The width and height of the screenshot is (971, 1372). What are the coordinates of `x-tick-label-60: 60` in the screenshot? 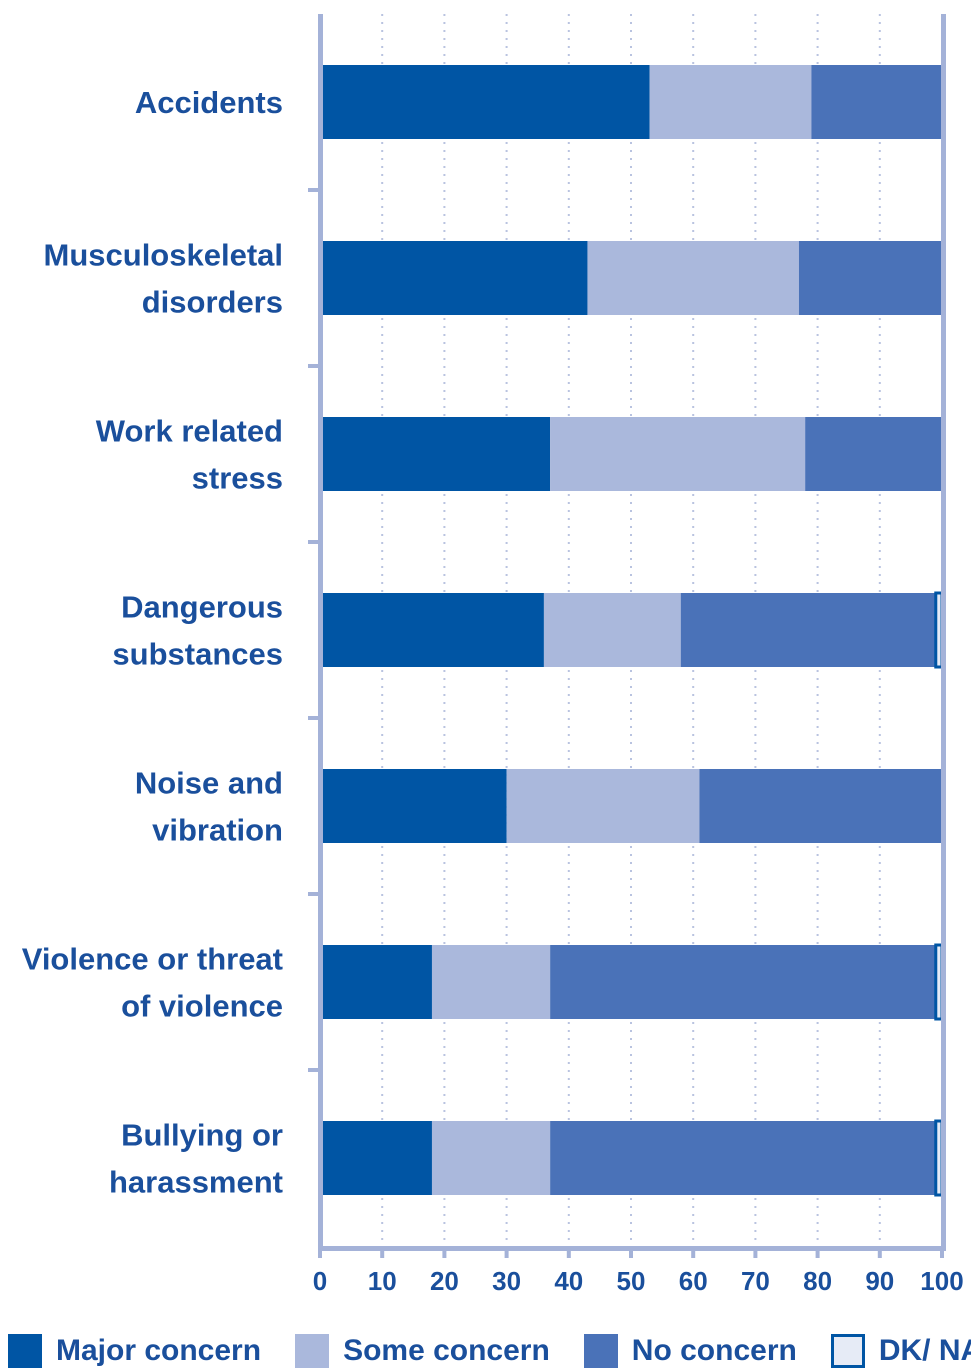 It's located at (693, 1281).